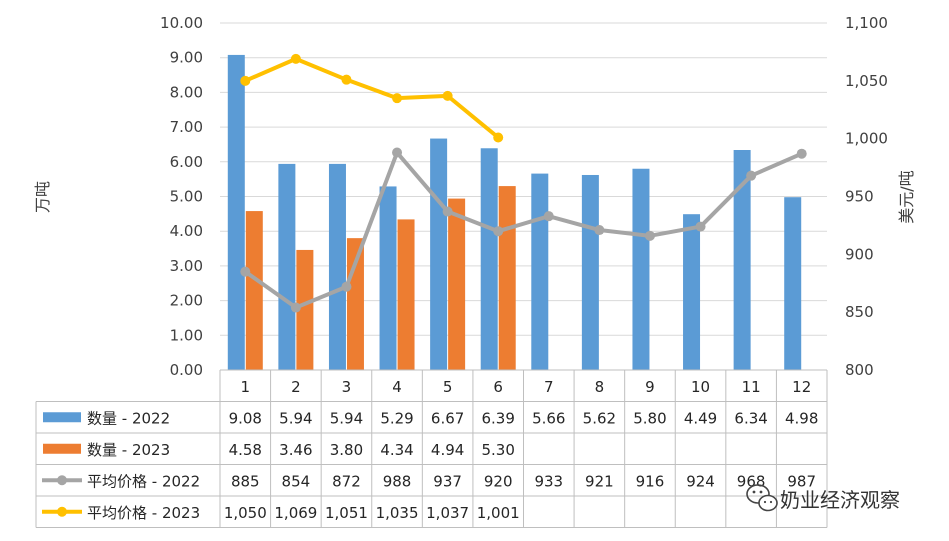 This screenshot has height=541, width=949. Describe the element at coordinates (186, 92) in the screenshot. I see `left-tick-label: 8.00` at that location.